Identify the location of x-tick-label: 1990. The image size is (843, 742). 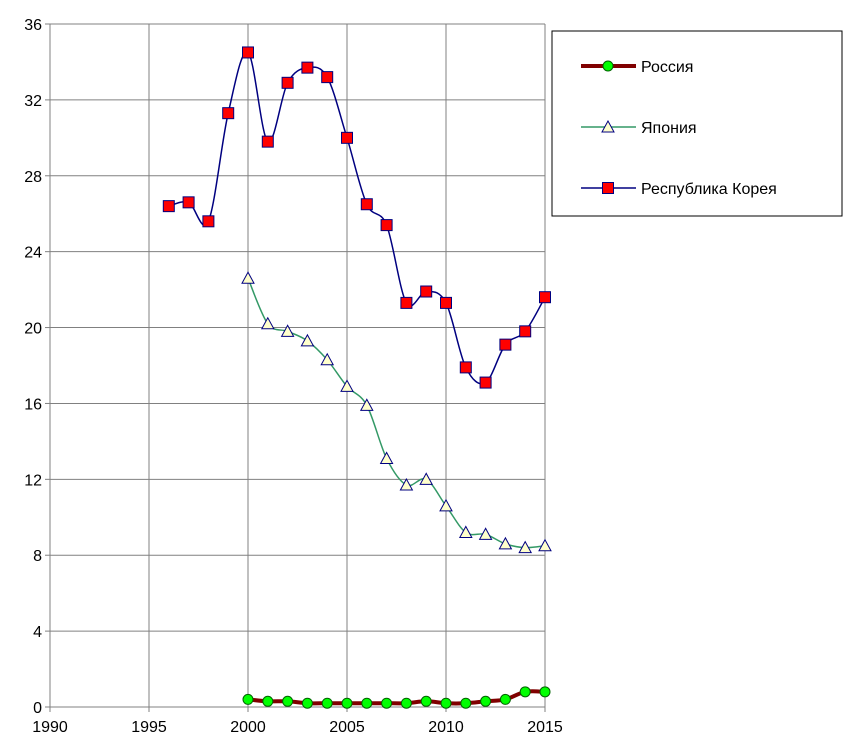
(50, 727).